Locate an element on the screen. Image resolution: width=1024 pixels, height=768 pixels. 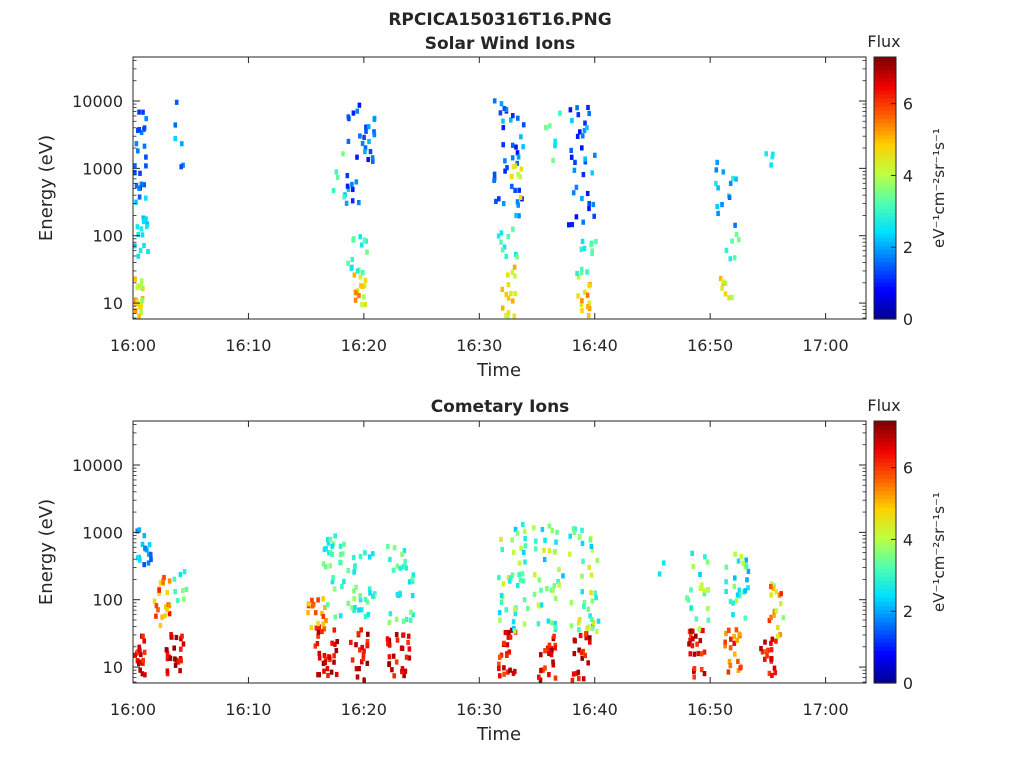
y-tick-label: 100 is located at coordinates (107, 236).